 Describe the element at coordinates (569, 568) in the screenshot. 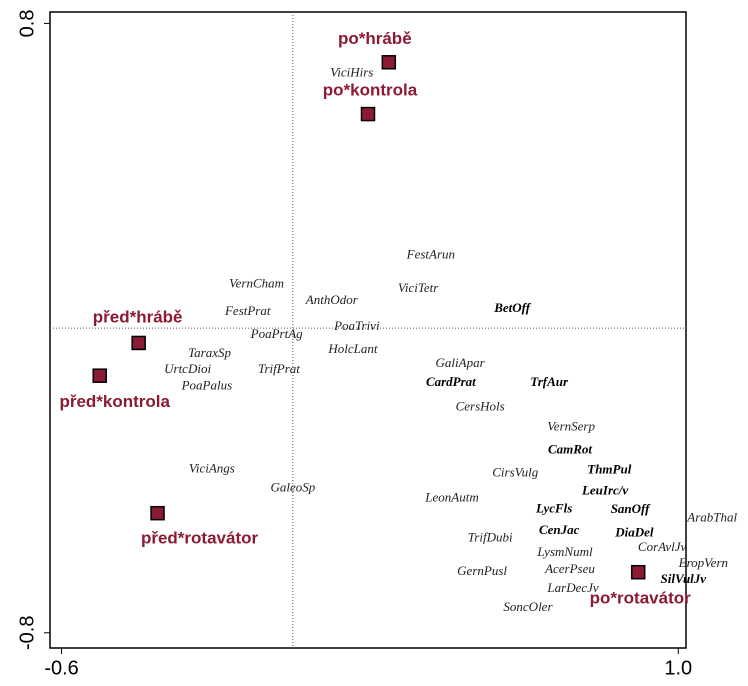

I see `species-label: AcerPseu` at that location.